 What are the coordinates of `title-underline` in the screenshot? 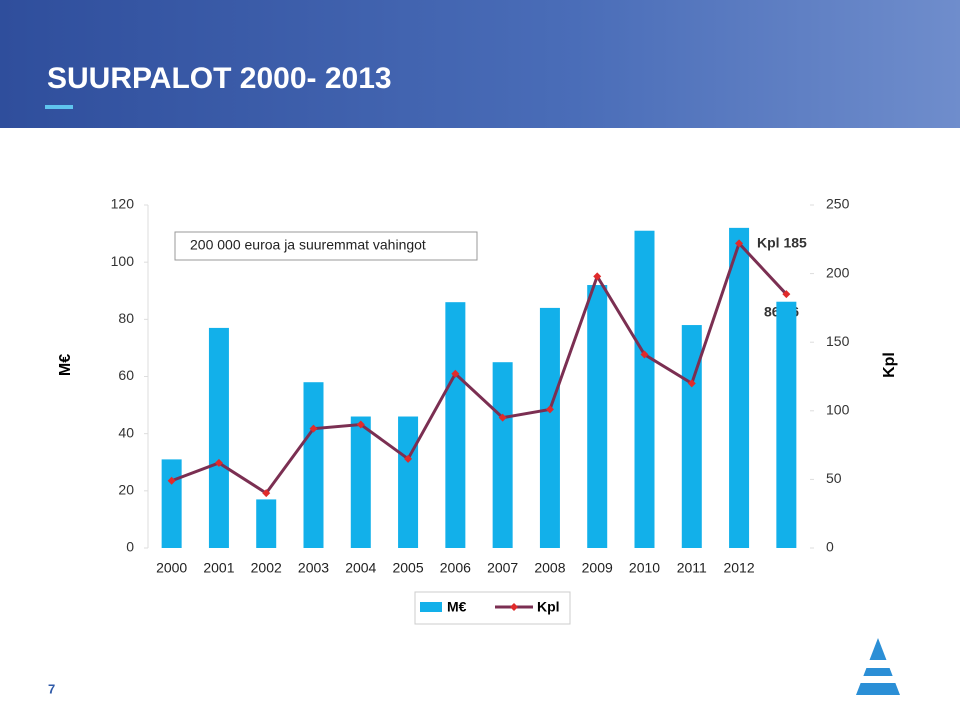 It's located at (59, 107).